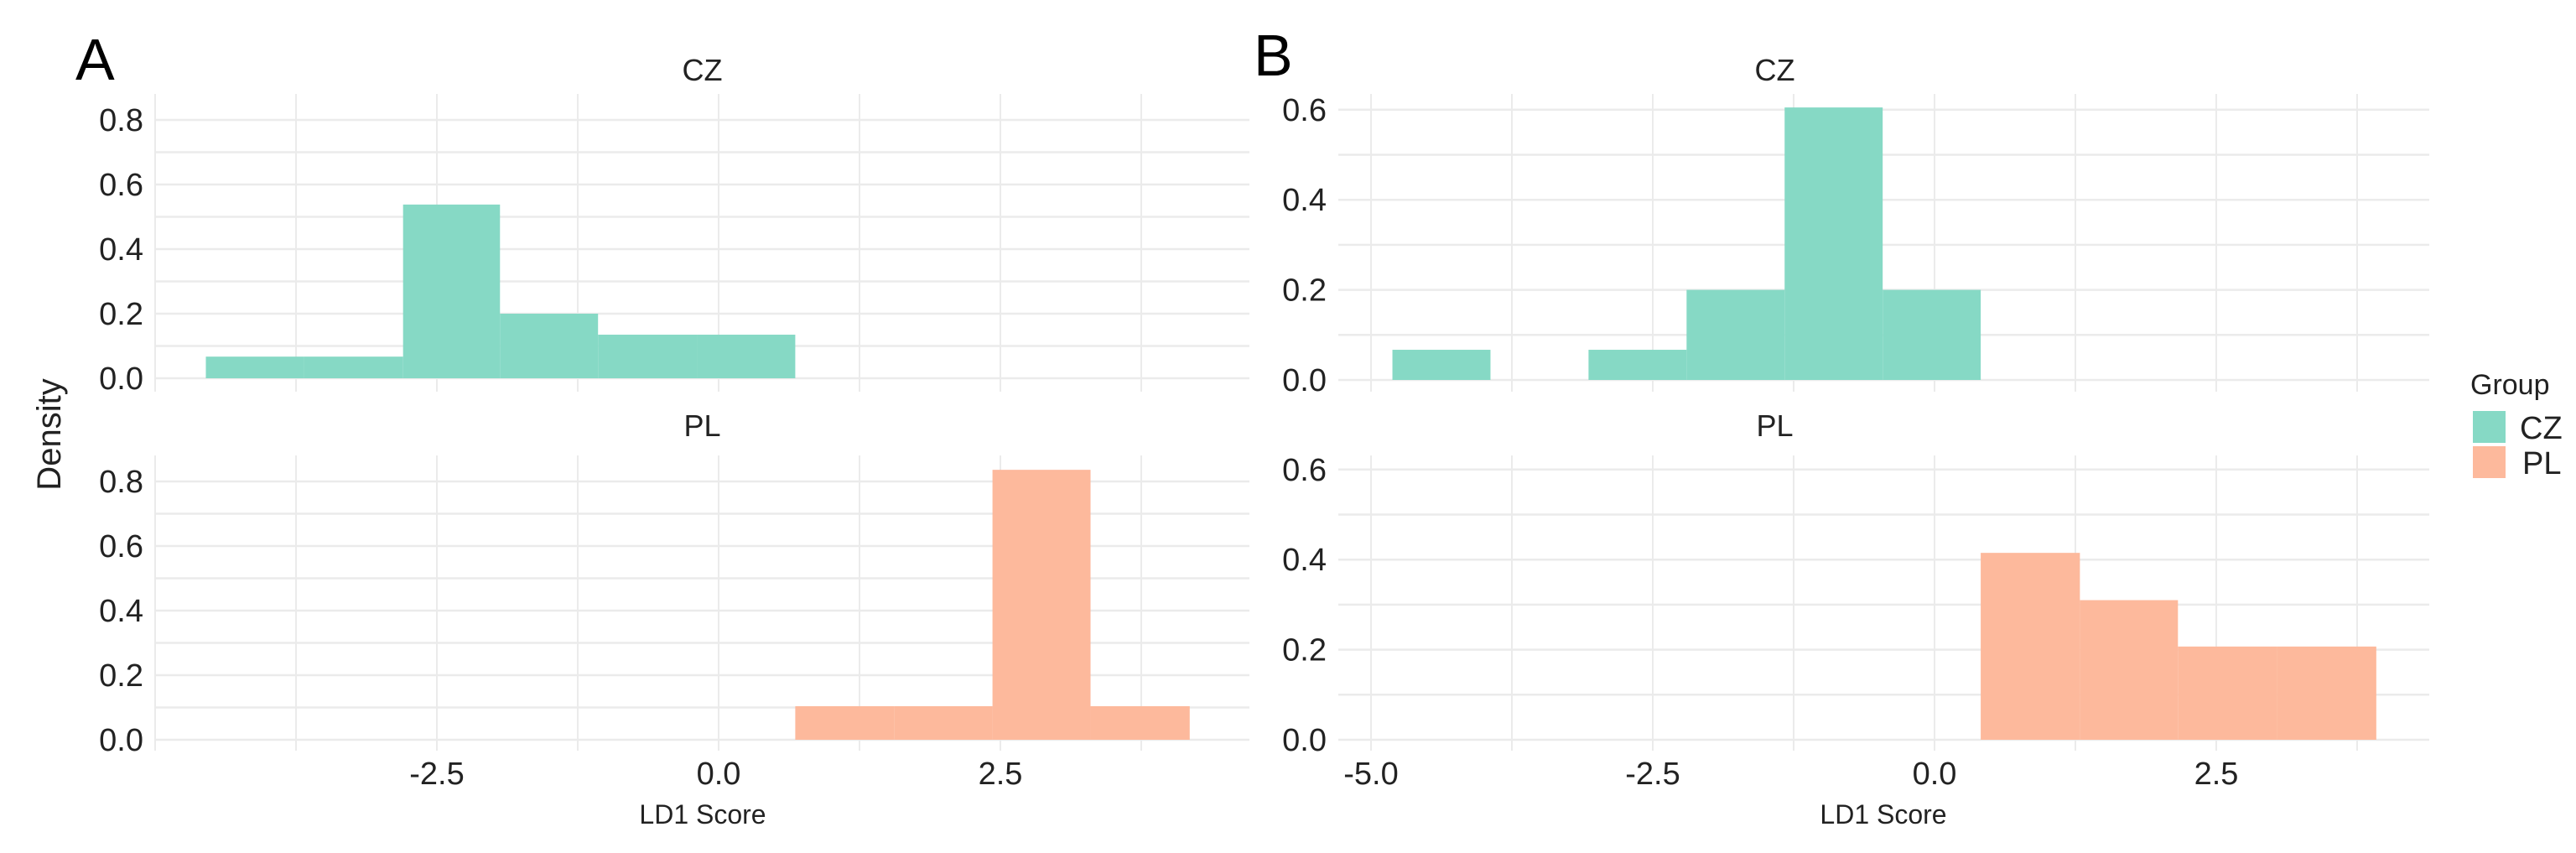 The width and height of the screenshot is (2576, 853). Describe the element at coordinates (702, 815) in the screenshot. I see `x-axis-label-a: LD1 Score` at that location.